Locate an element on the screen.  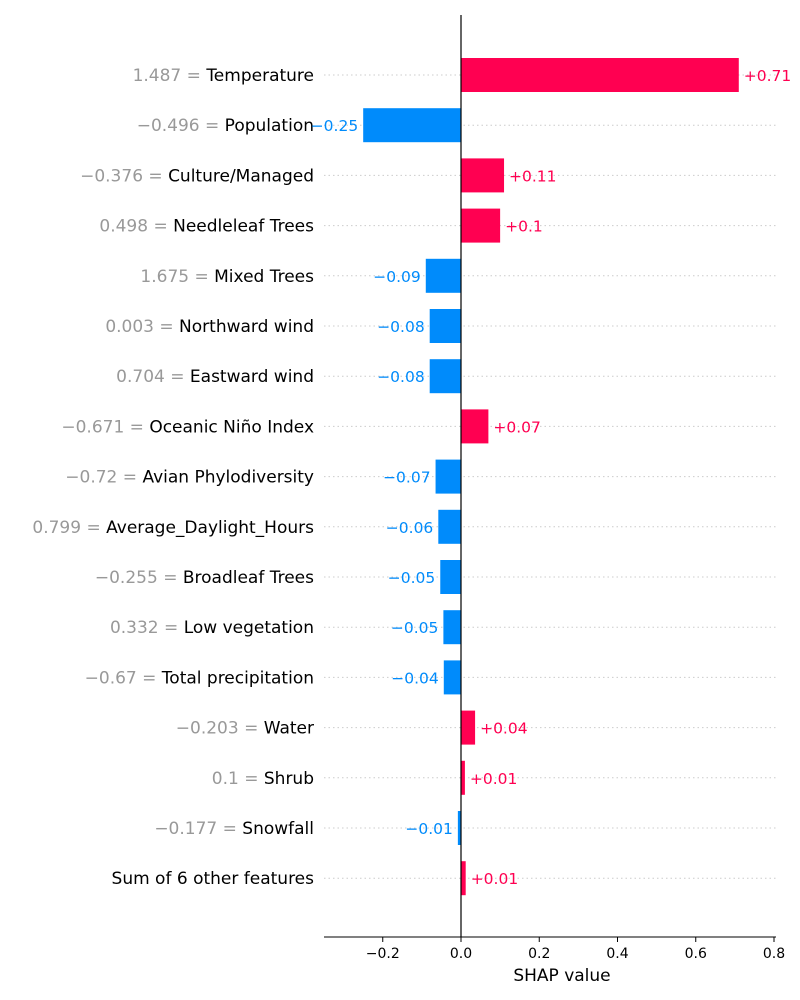
feature-name: Culture/Managed is located at coordinates (241, 176).